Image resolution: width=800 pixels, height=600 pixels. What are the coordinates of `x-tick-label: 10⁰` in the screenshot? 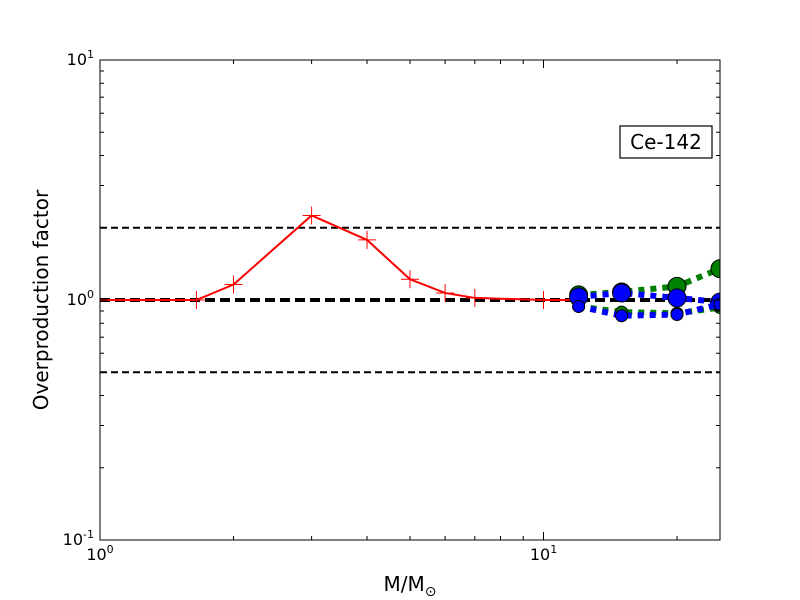 It's located at (99, 553).